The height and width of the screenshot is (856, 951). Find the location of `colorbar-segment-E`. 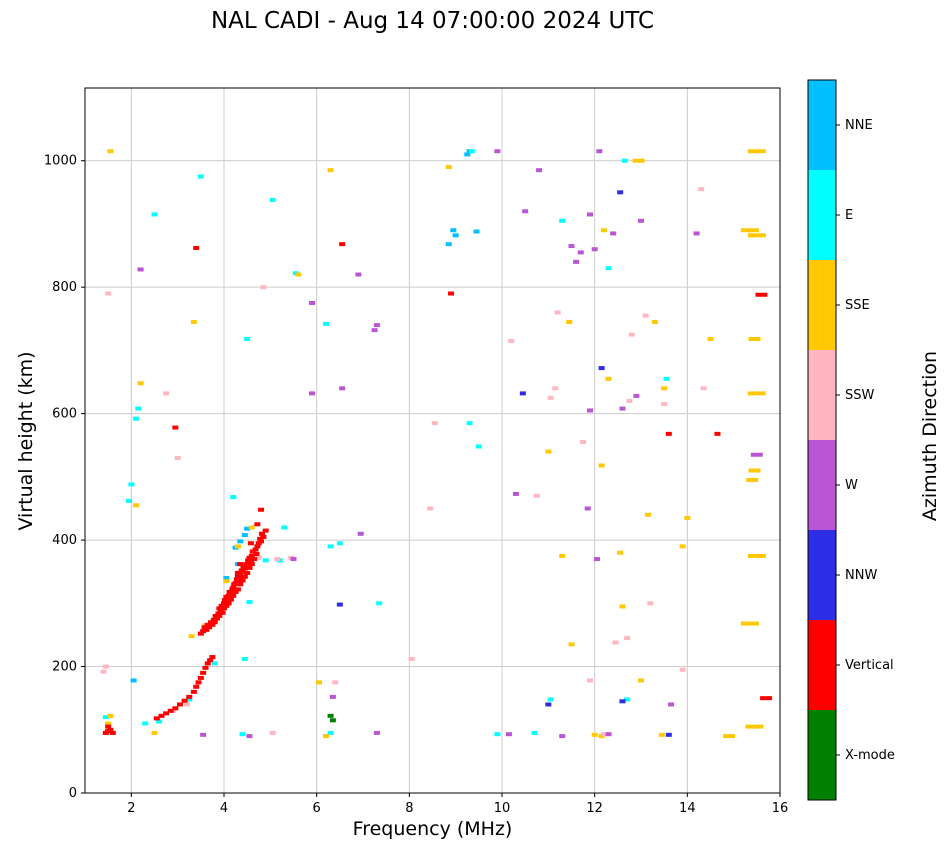

colorbar-segment-E is located at coordinates (822, 215).